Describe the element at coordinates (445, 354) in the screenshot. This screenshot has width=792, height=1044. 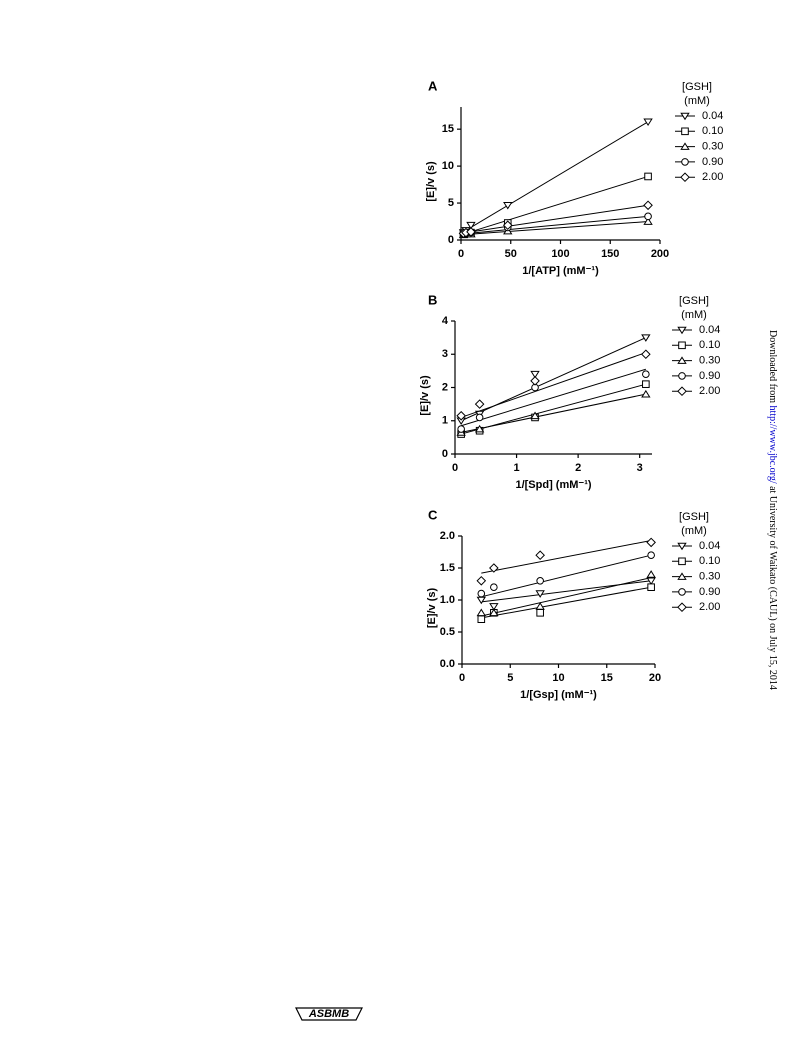
I see `y-tick-label: 3` at that location.